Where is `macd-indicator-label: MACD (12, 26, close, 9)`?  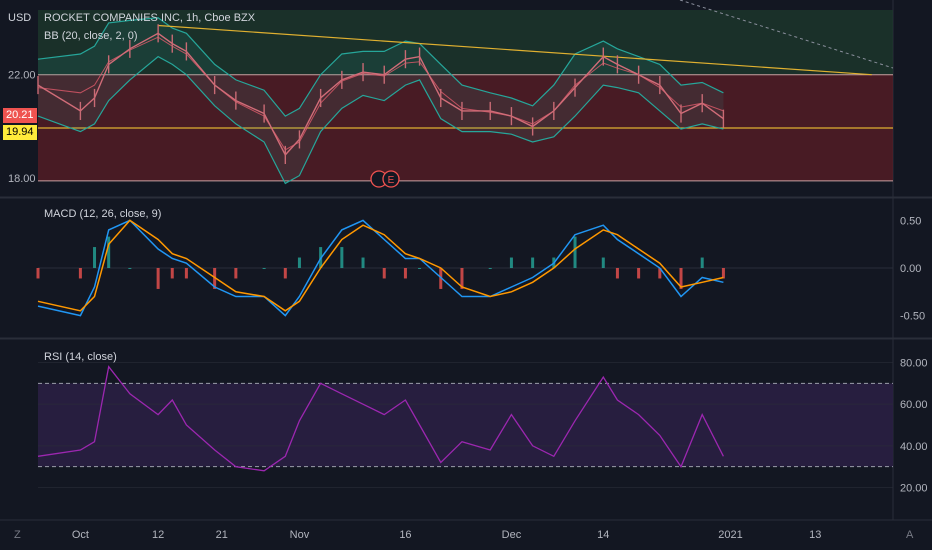 macd-indicator-label: MACD (12, 26, close, 9) is located at coordinates (103, 214).